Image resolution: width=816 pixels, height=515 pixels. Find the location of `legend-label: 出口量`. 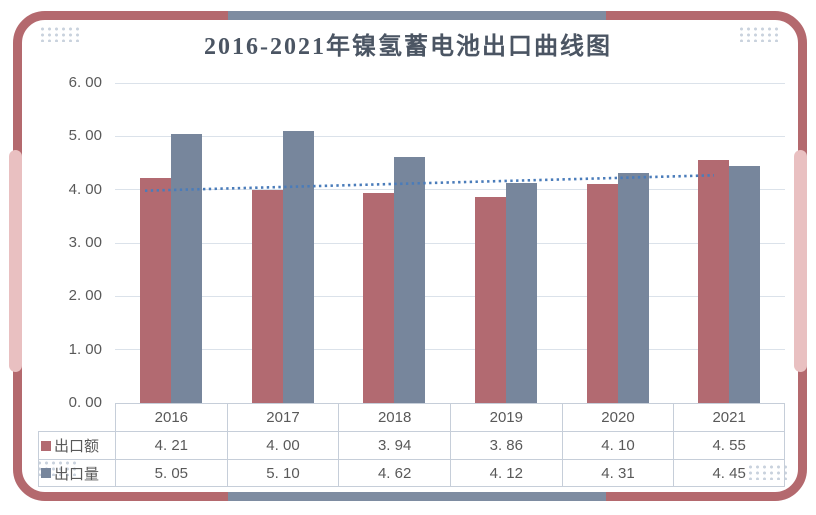

legend-label: 出口量 is located at coordinates (77, 474).